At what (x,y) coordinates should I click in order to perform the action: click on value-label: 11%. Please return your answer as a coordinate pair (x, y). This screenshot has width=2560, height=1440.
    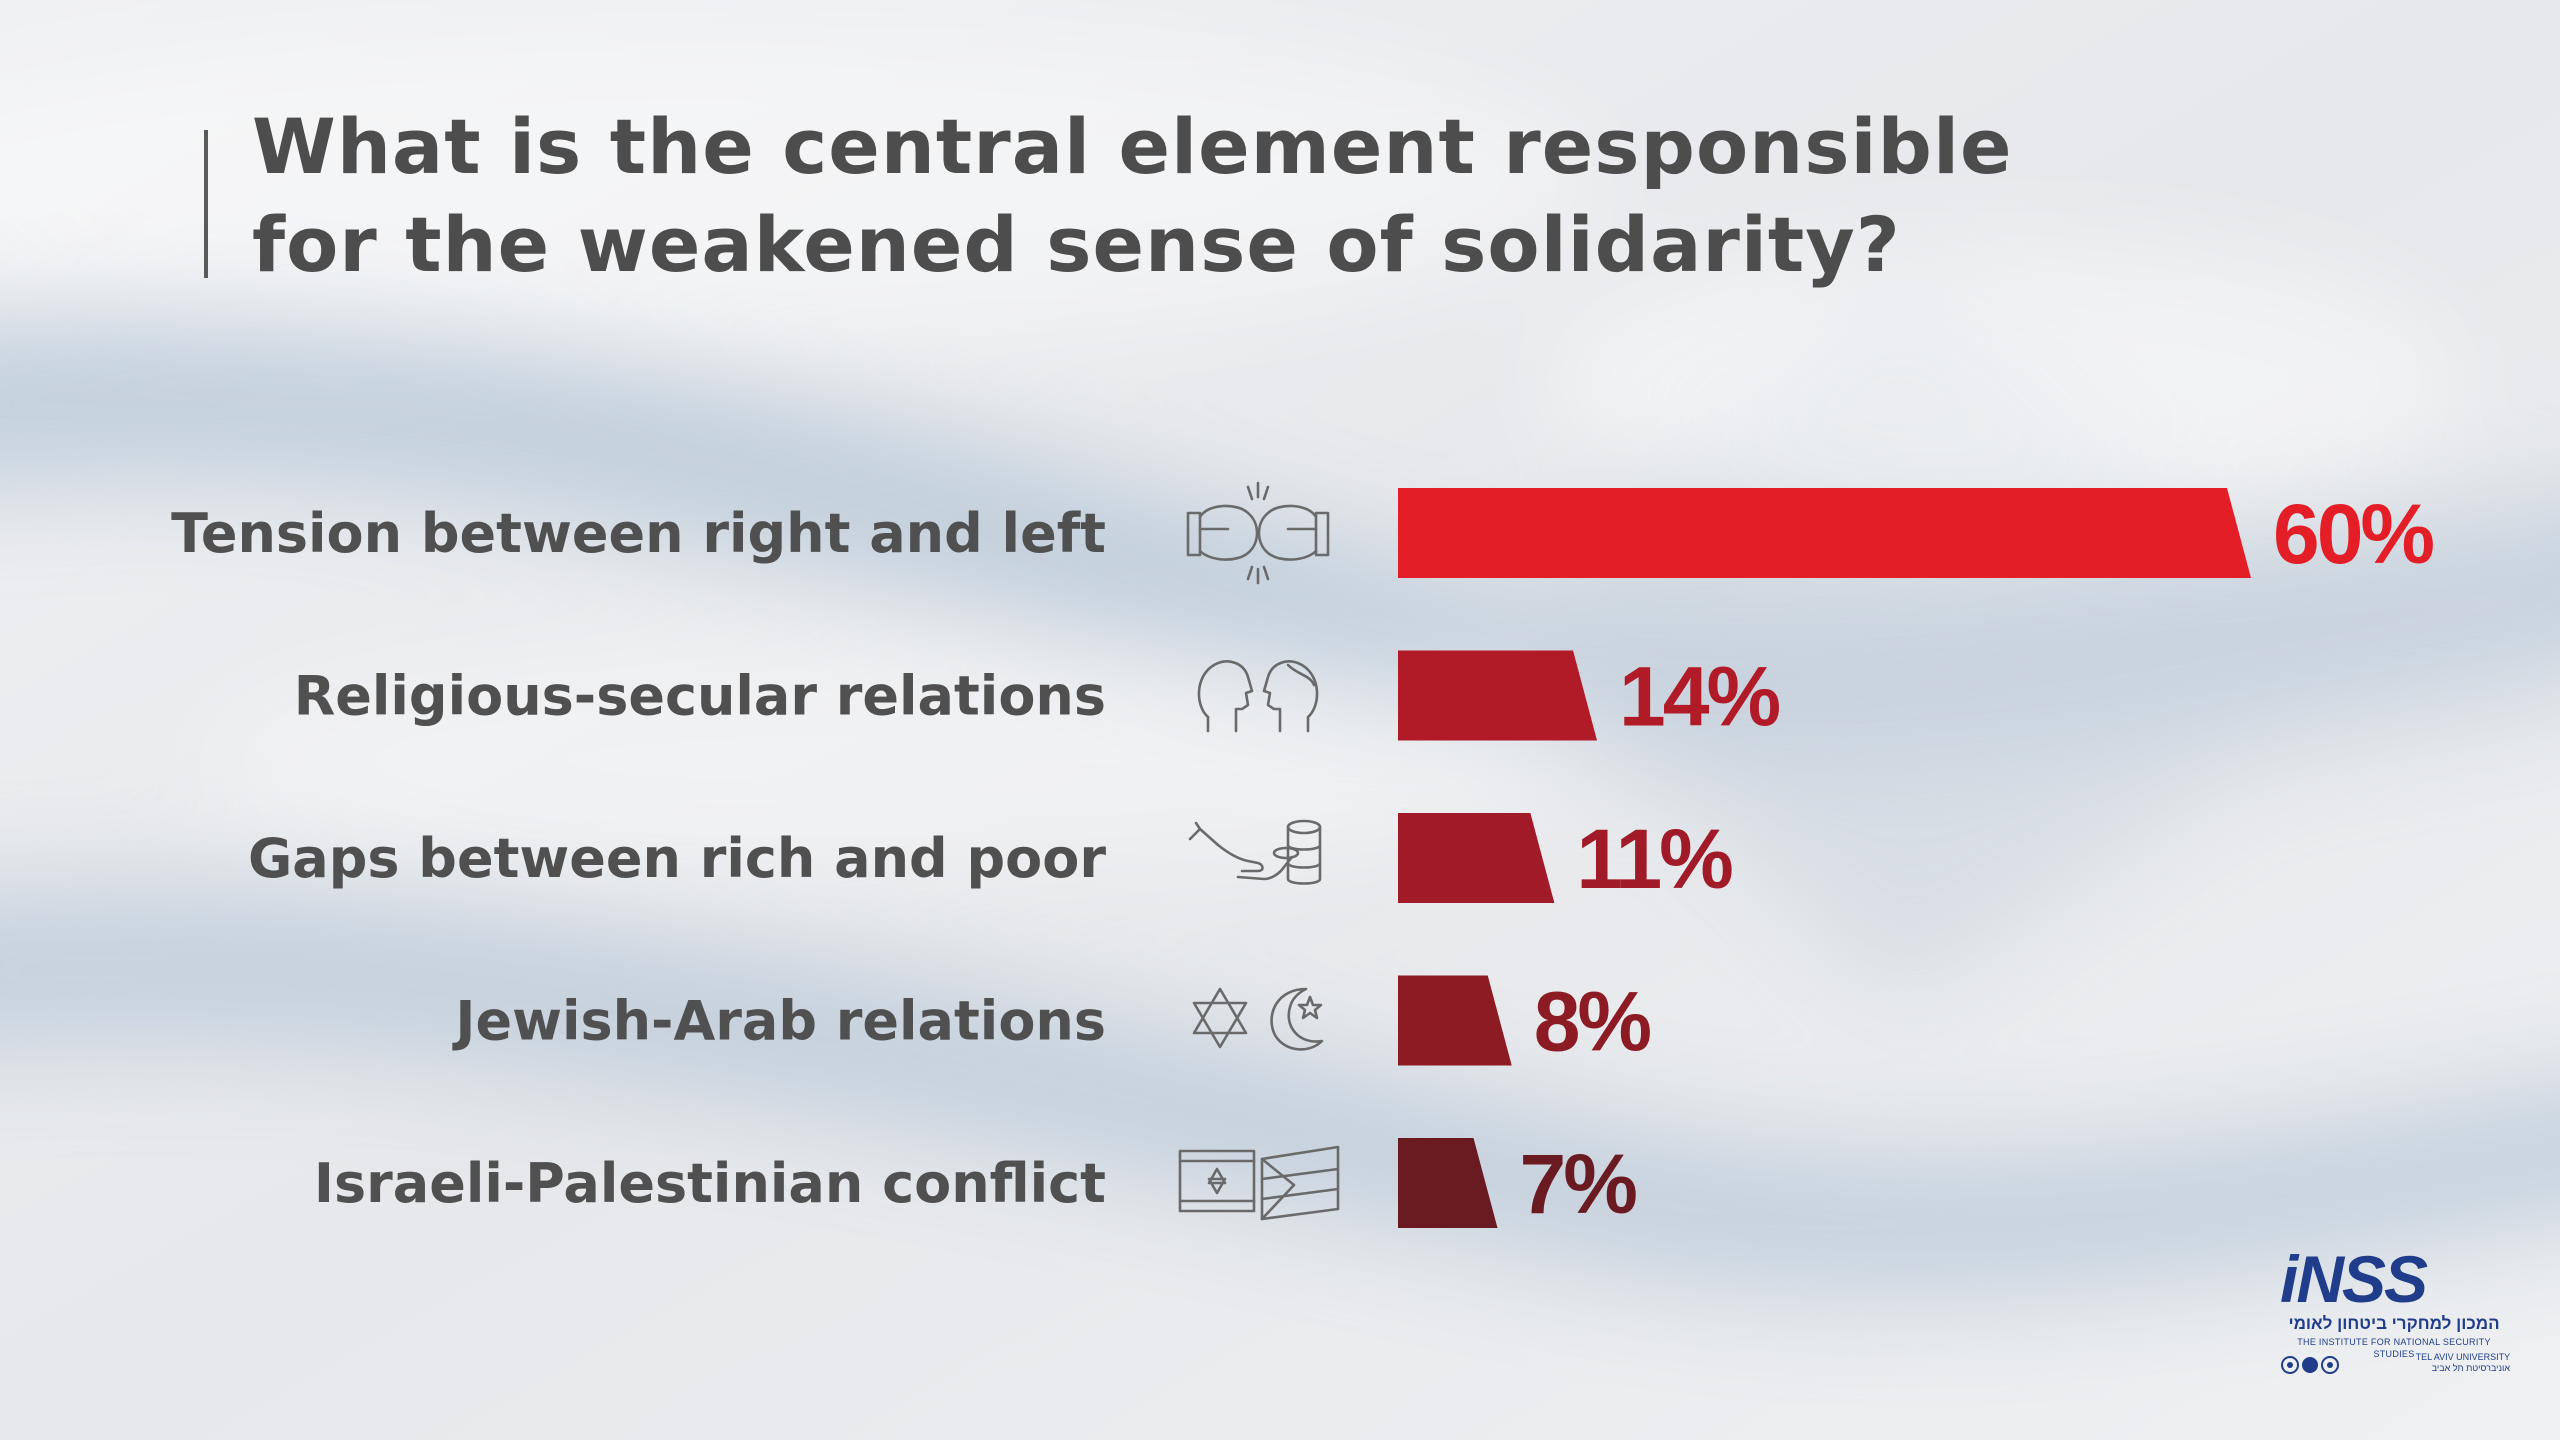
    Looking at the image, I should click on (1654, 859).